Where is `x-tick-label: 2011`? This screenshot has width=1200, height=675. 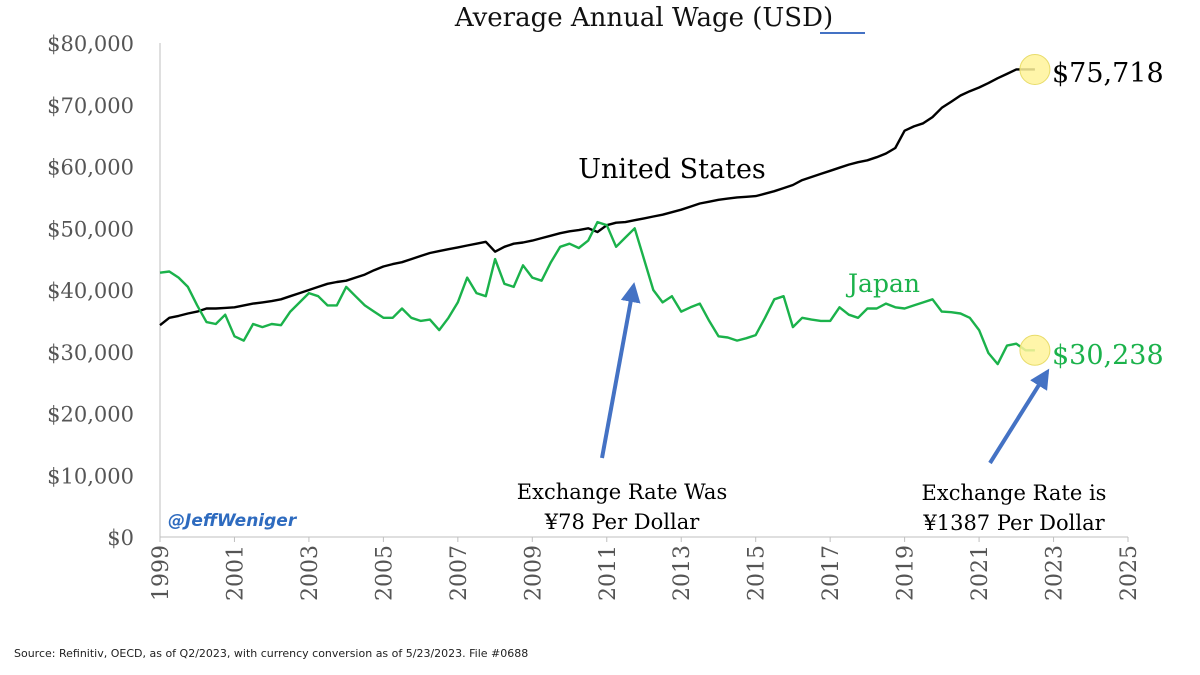 x-tick-label: 2011 is located at coordinates (608, 573).